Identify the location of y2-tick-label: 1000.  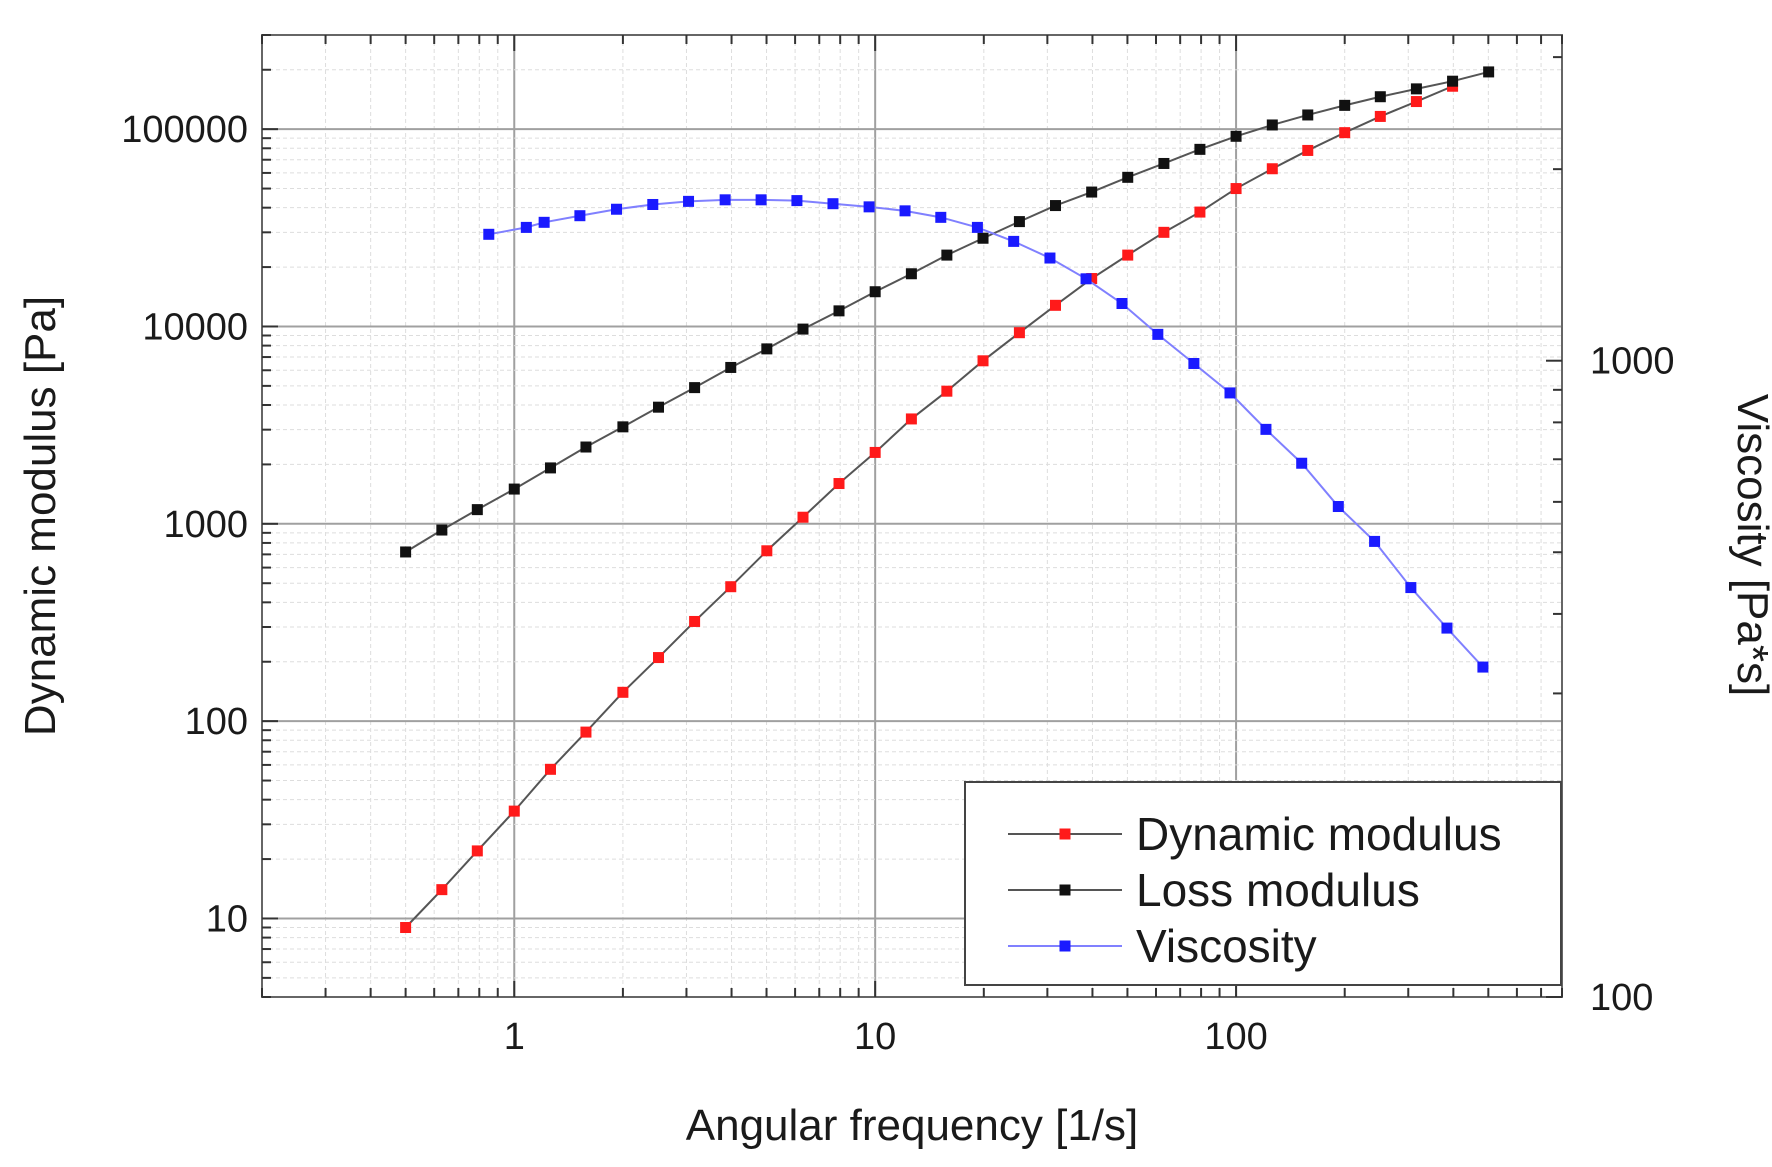
(1632, 362).